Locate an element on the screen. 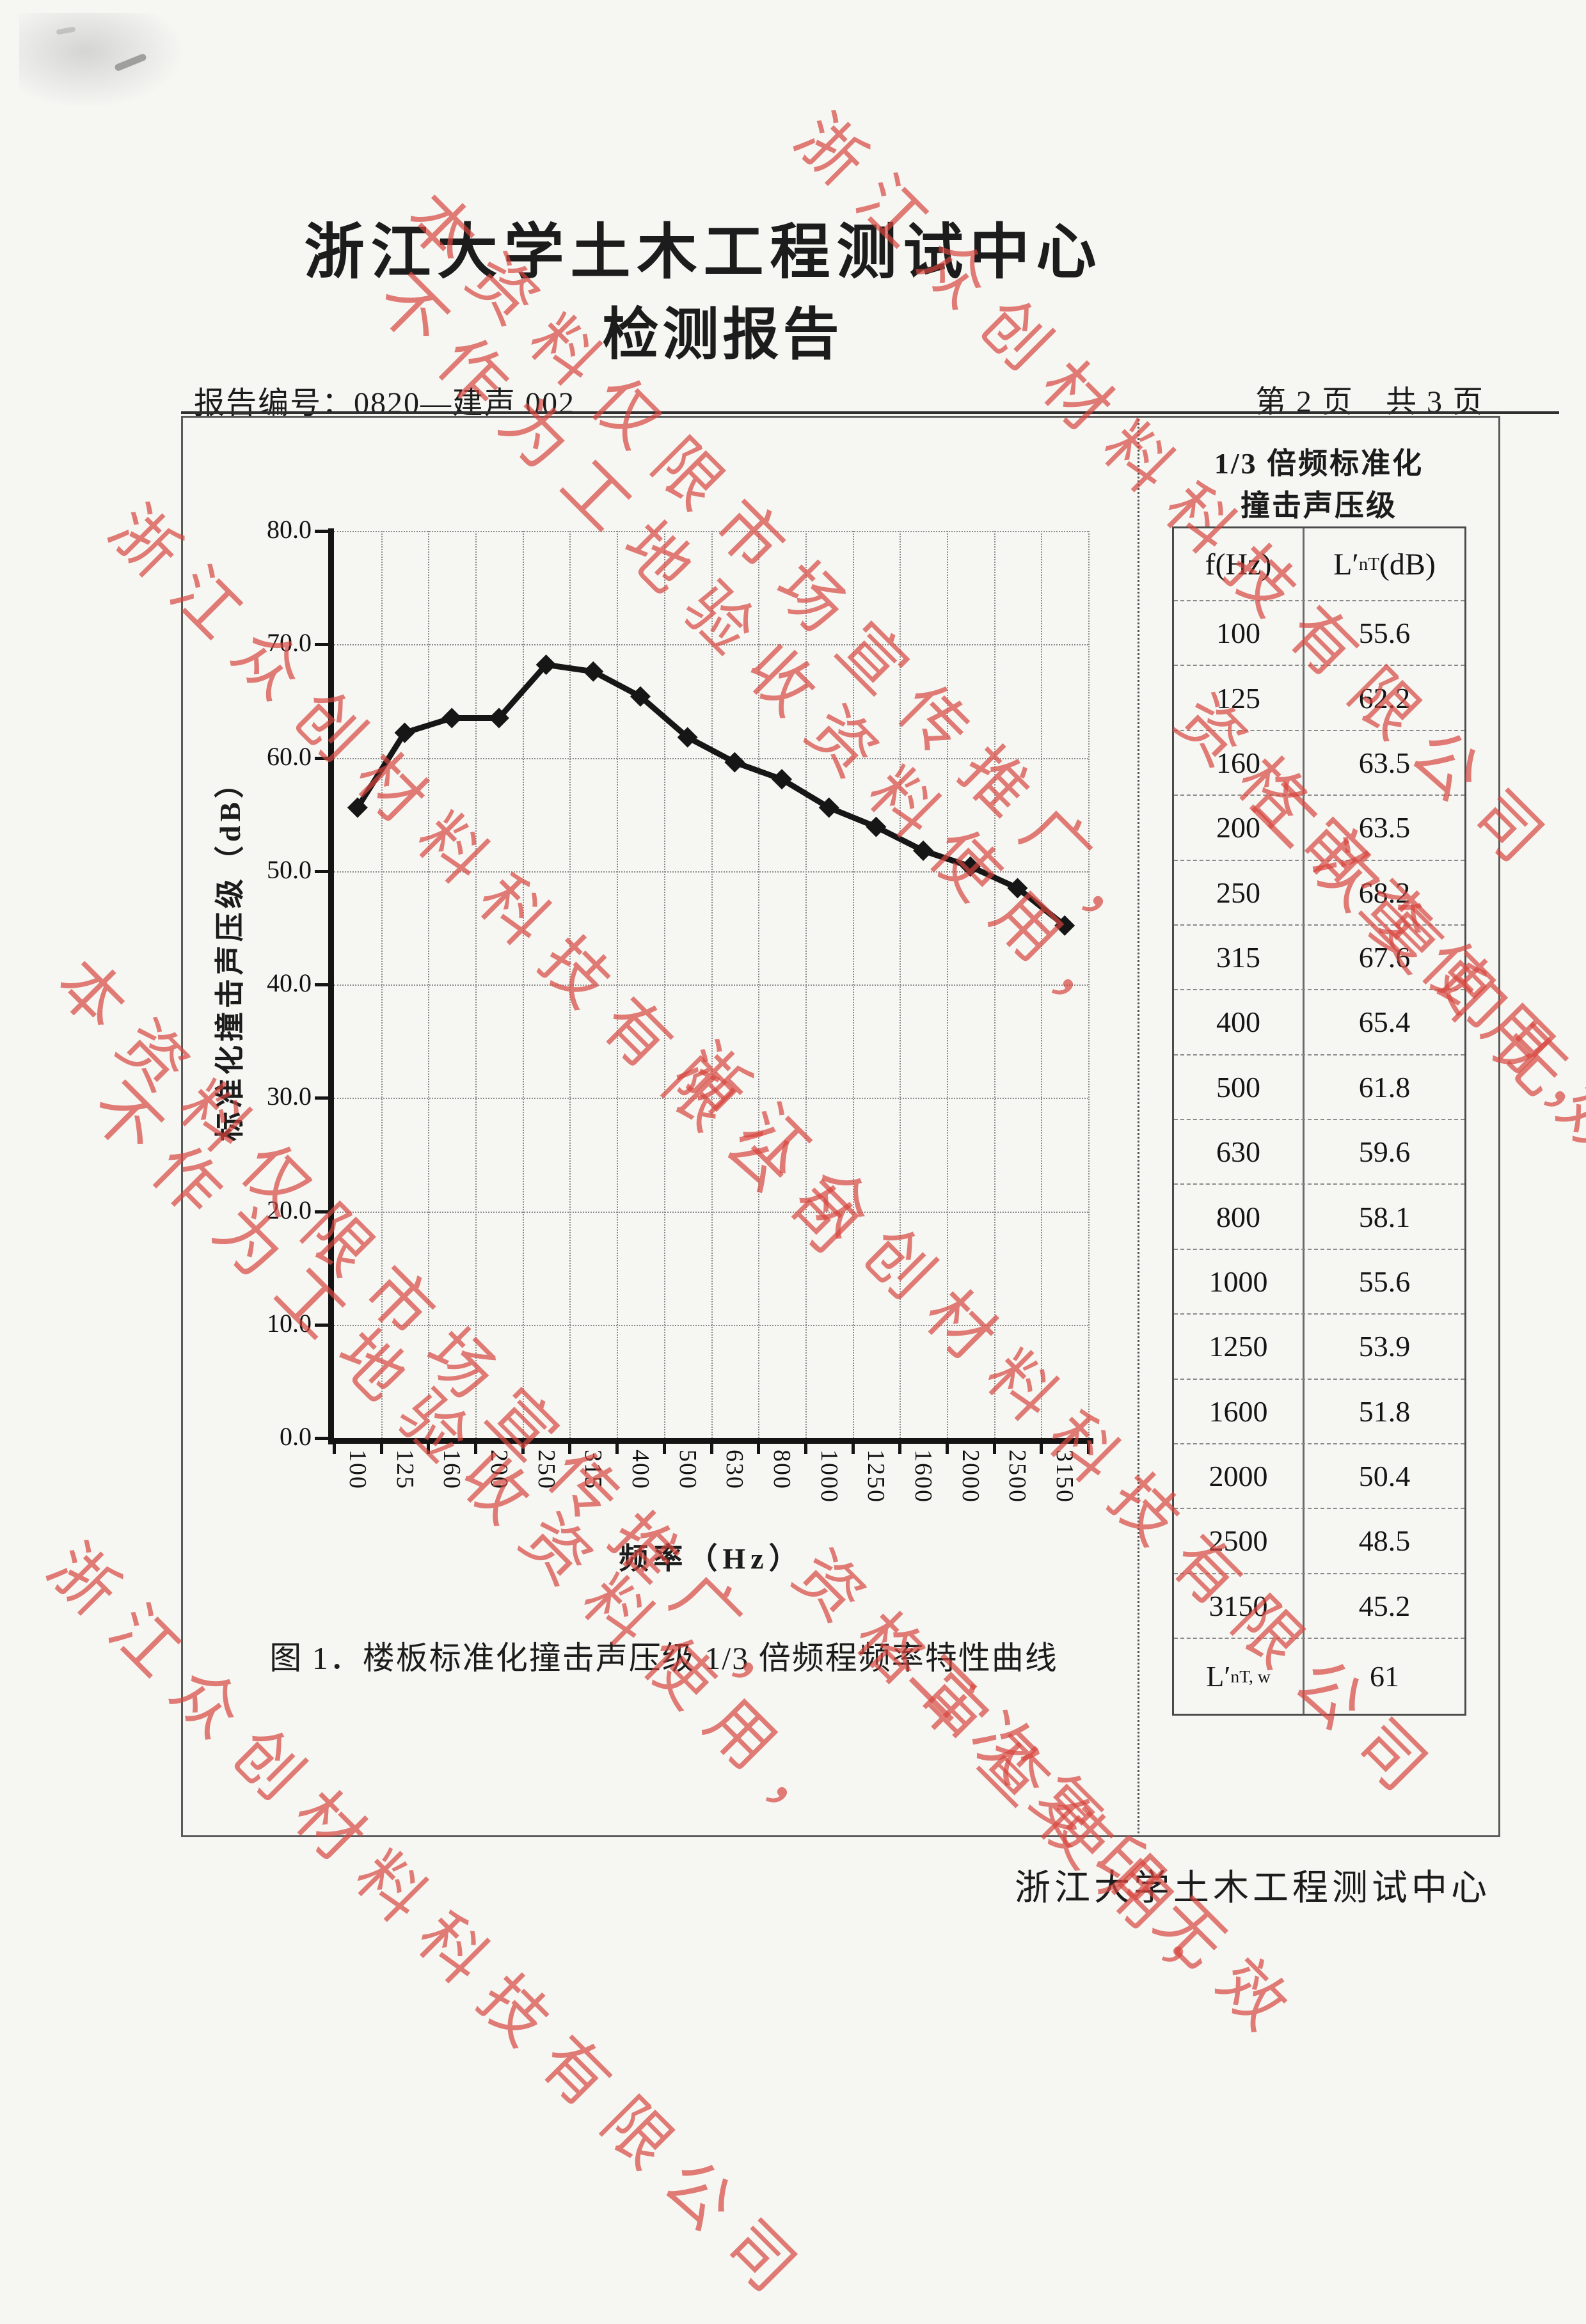  y-tick-label: 10.0 is located at coordinates (289, 1323).